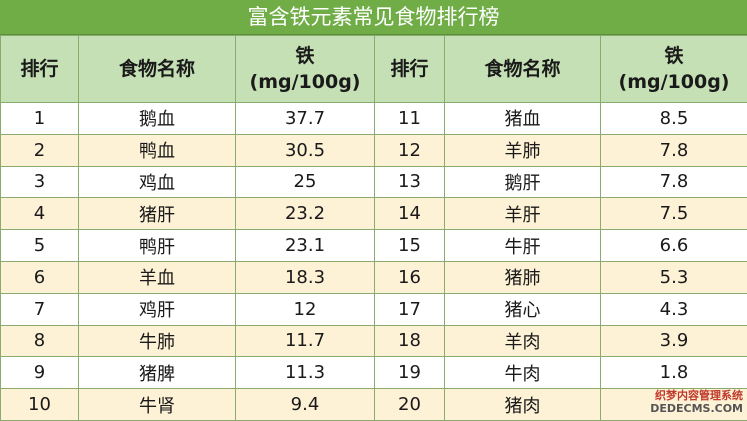 This screenshot has width=747, height=421. What do you see at coordinates (157, 214) in the screenshot?
I see `cell-food-name: 猪肝` at bounding box center [157, 214].